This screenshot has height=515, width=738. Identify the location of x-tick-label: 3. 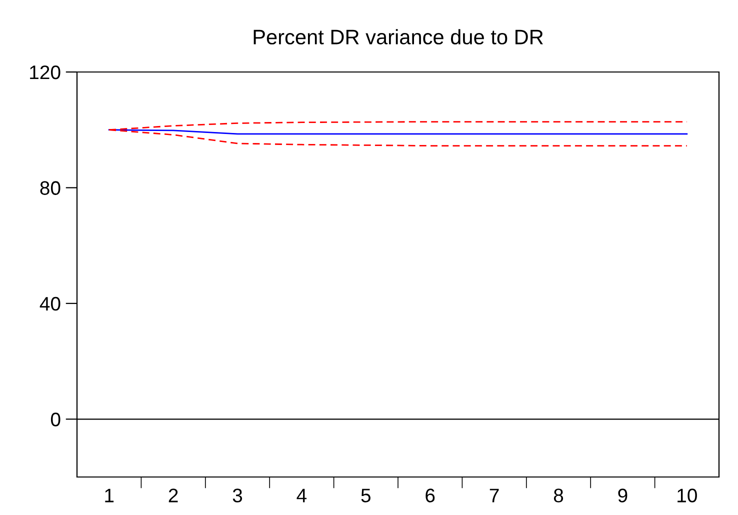
(237, 495).